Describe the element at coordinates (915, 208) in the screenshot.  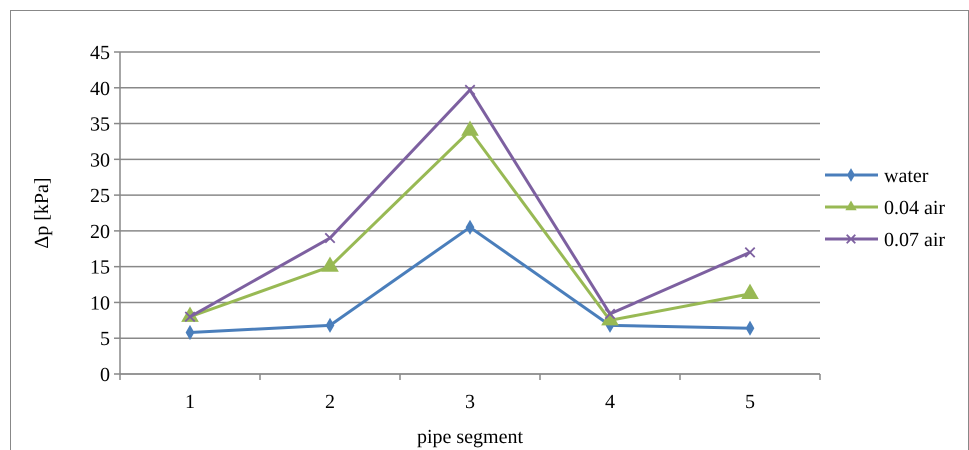
I see `legend-label: 0.04 air` at that location.